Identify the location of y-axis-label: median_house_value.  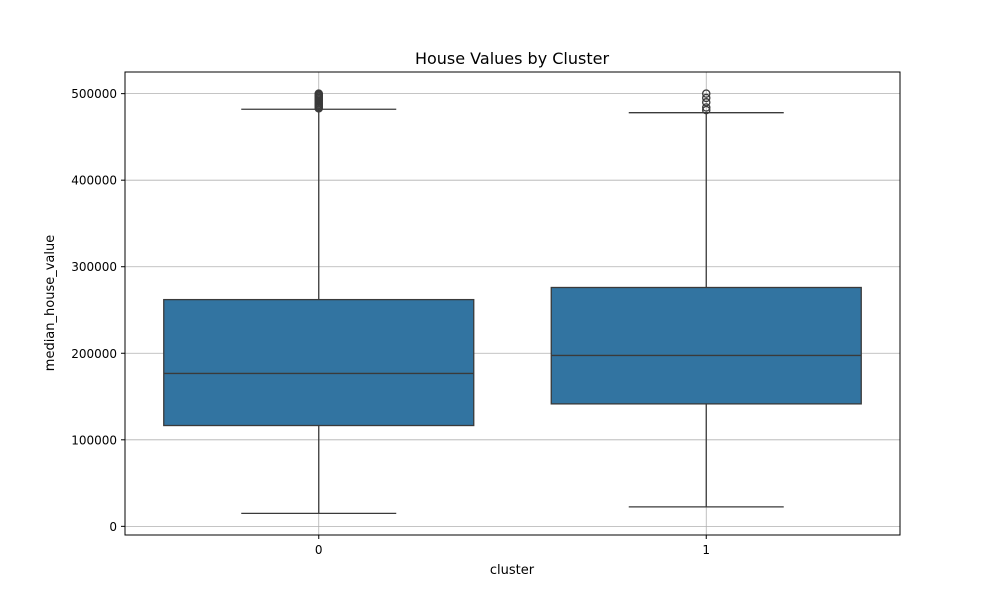
(50, 303).